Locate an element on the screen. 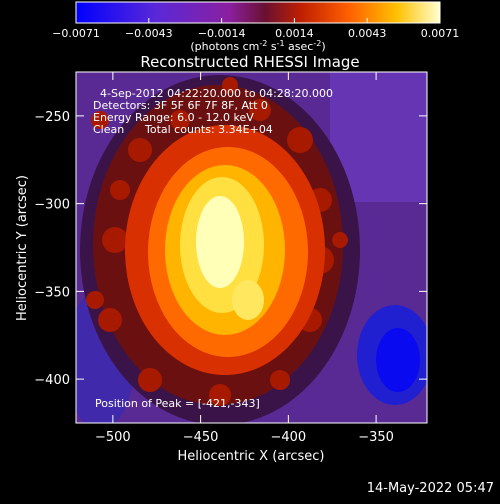  x-axis-label: Heliocentric X (arcsec) is located at coordinates (251, 456).